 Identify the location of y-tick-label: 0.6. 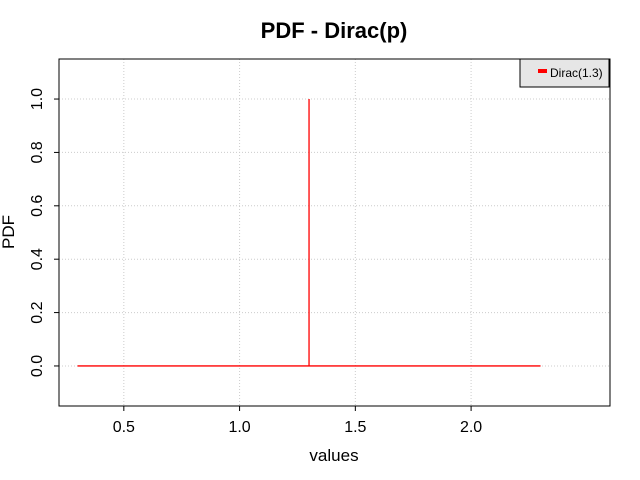
(37, 206).